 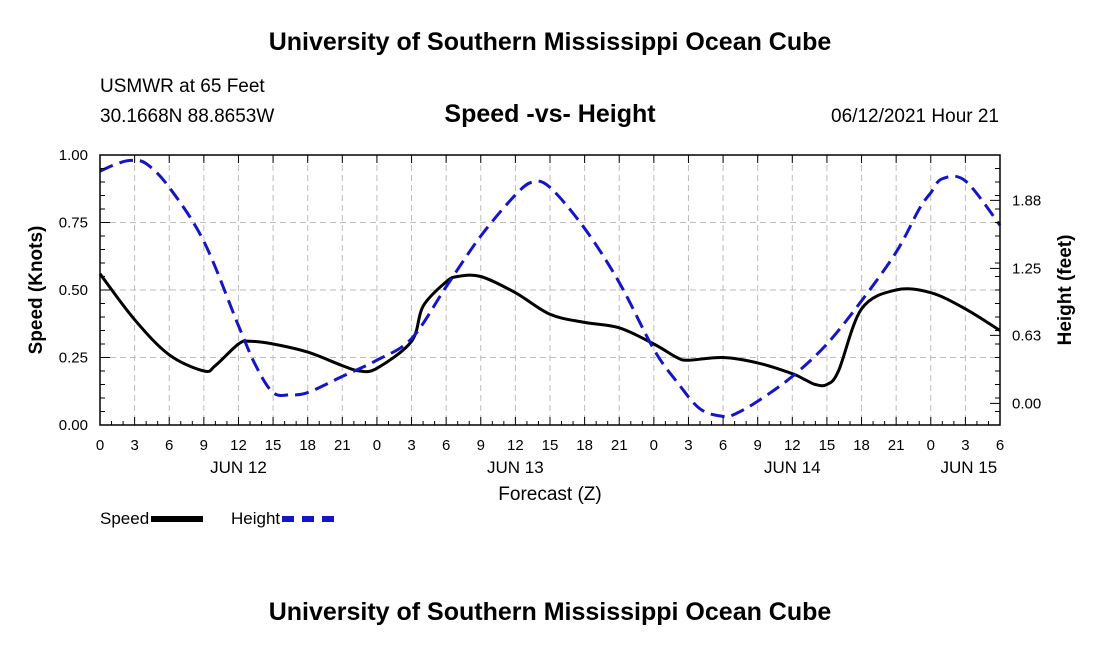 What do you see at coordinates (1026, 268) in the screenshot?
I see `y2-tick-label: 1.25` at bounding box center [1026, 268].